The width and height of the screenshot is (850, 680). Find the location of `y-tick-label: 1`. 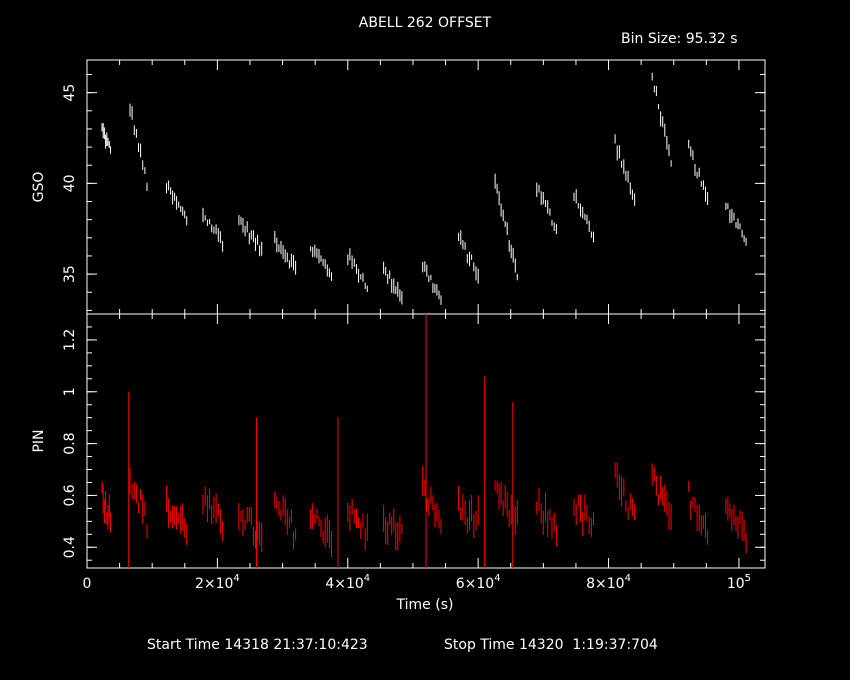

y-tick-label: 1 is located at coordinates (70, 391).